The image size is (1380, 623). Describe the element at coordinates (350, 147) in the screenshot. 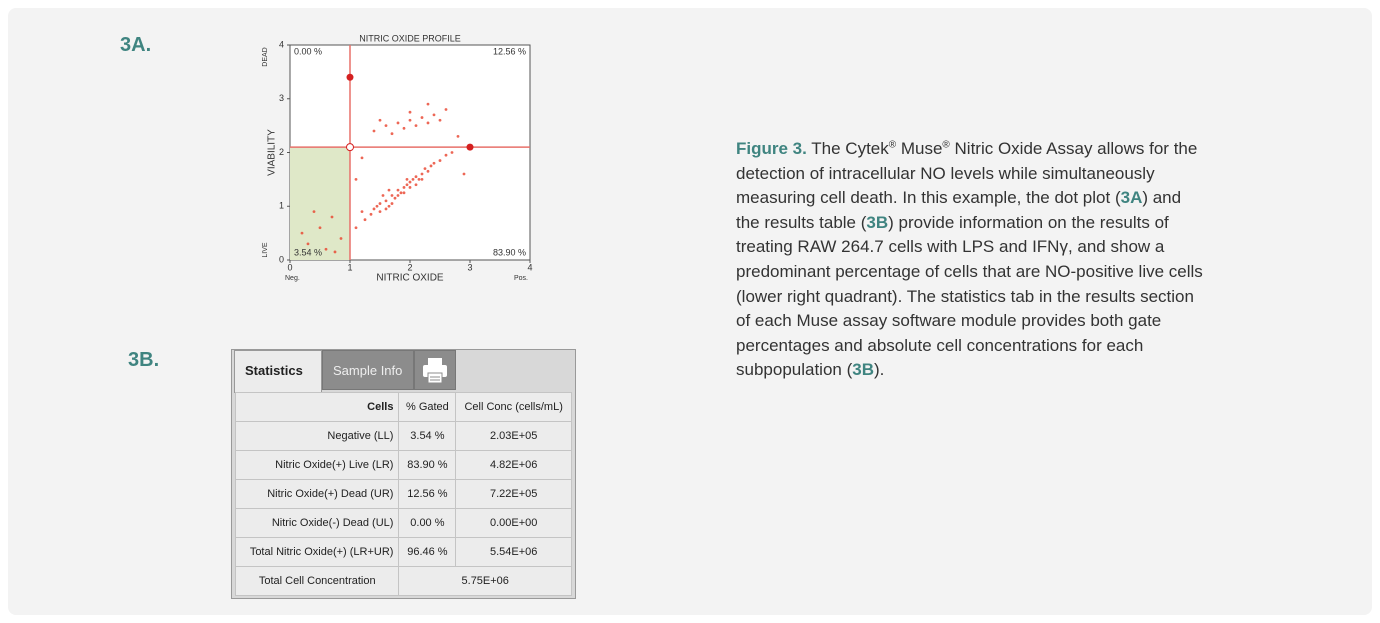

I see `gate-center` at that location.